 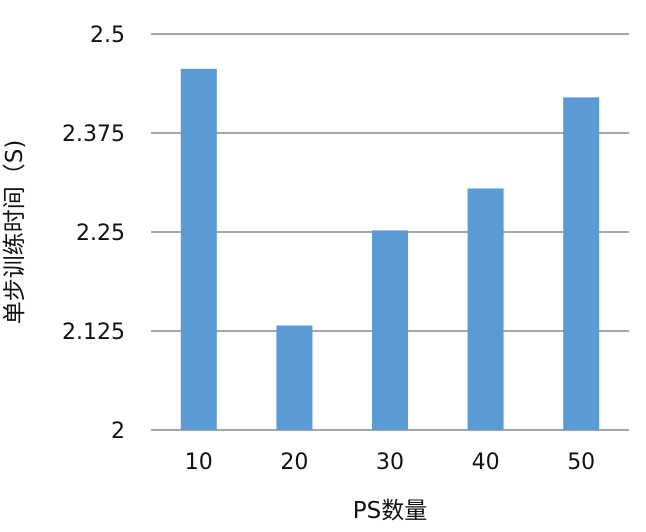 I want to click on x-tick-label: 50, so click(x=581, y=462).